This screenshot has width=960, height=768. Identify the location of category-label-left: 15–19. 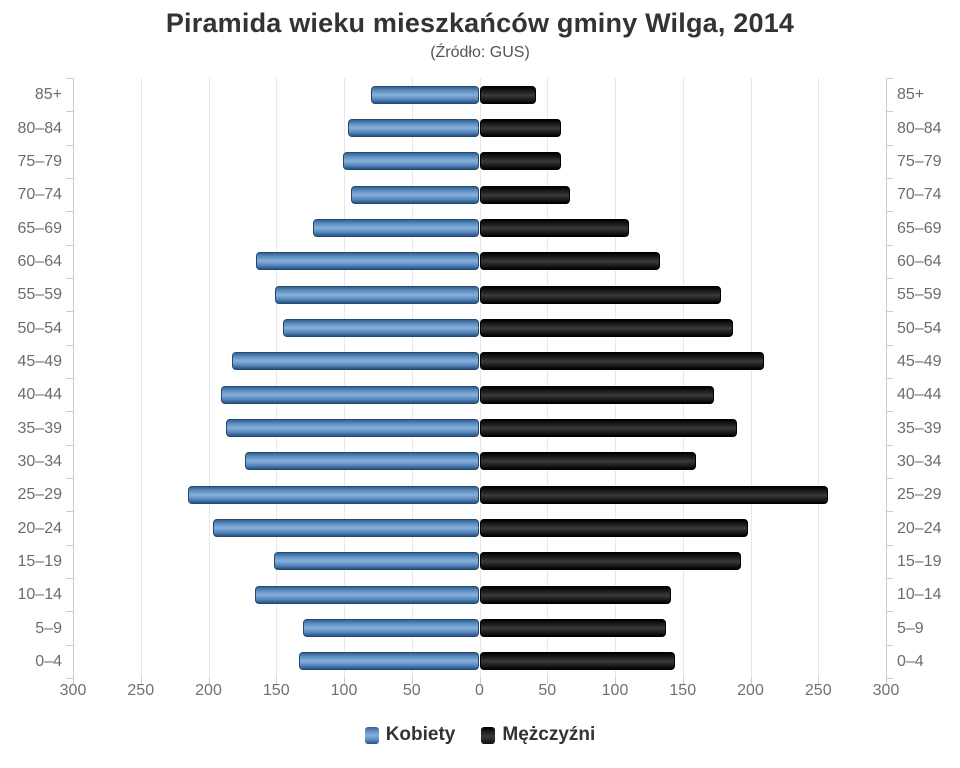
(40, 561).